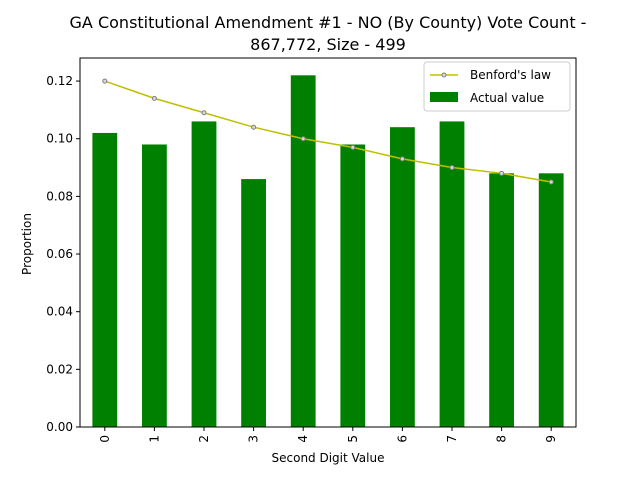 This screenshot has width=640, height=480. I want to click on y-tick-label: 0.04, so click(59, 312).